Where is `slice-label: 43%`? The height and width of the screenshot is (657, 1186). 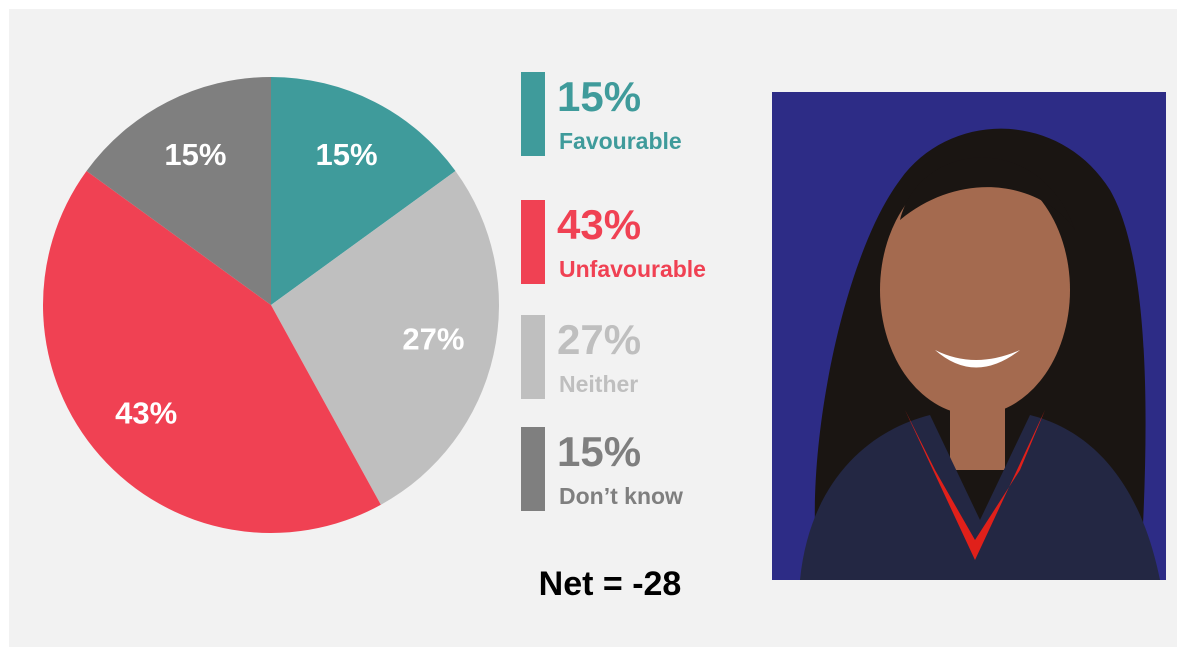 slice-label: 43% is located at coordinates (146, 412).